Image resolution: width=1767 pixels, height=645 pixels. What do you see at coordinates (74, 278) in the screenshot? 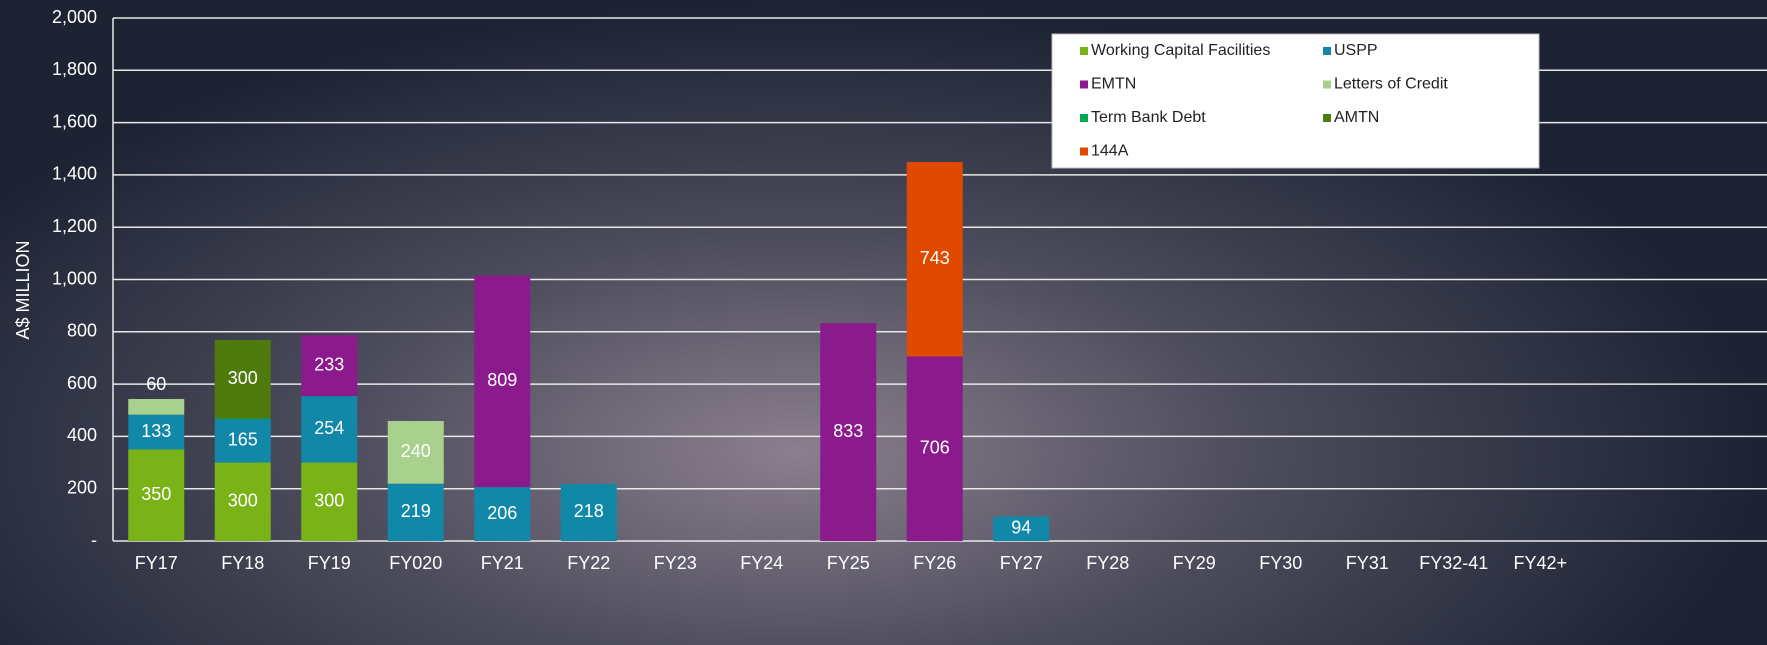
I see `y-tick-label: 1,000` at bounding box center [74, 278].